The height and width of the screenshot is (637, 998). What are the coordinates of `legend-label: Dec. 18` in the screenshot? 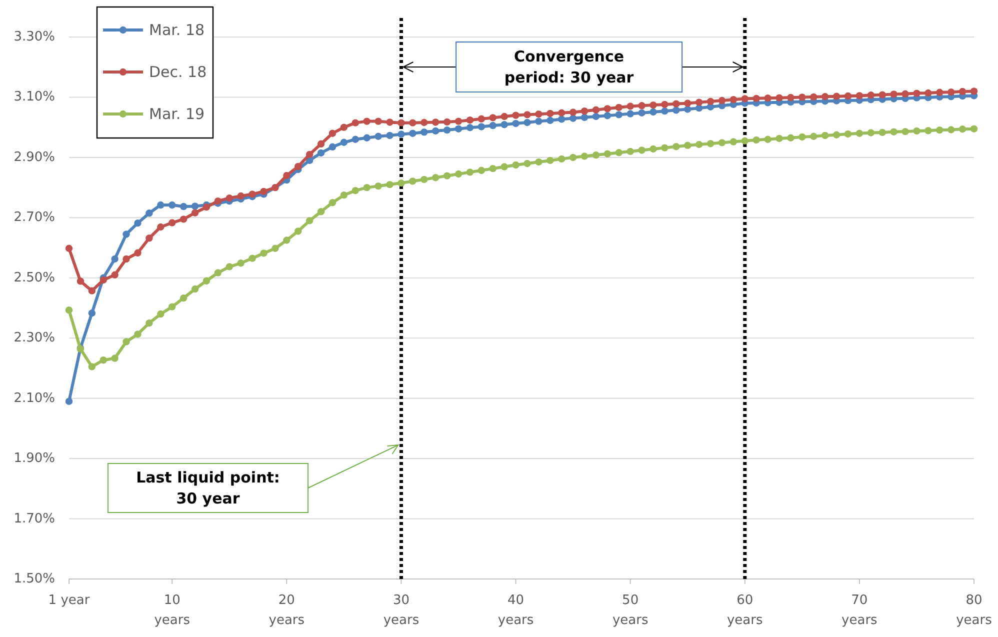 It's located at (178, 72).